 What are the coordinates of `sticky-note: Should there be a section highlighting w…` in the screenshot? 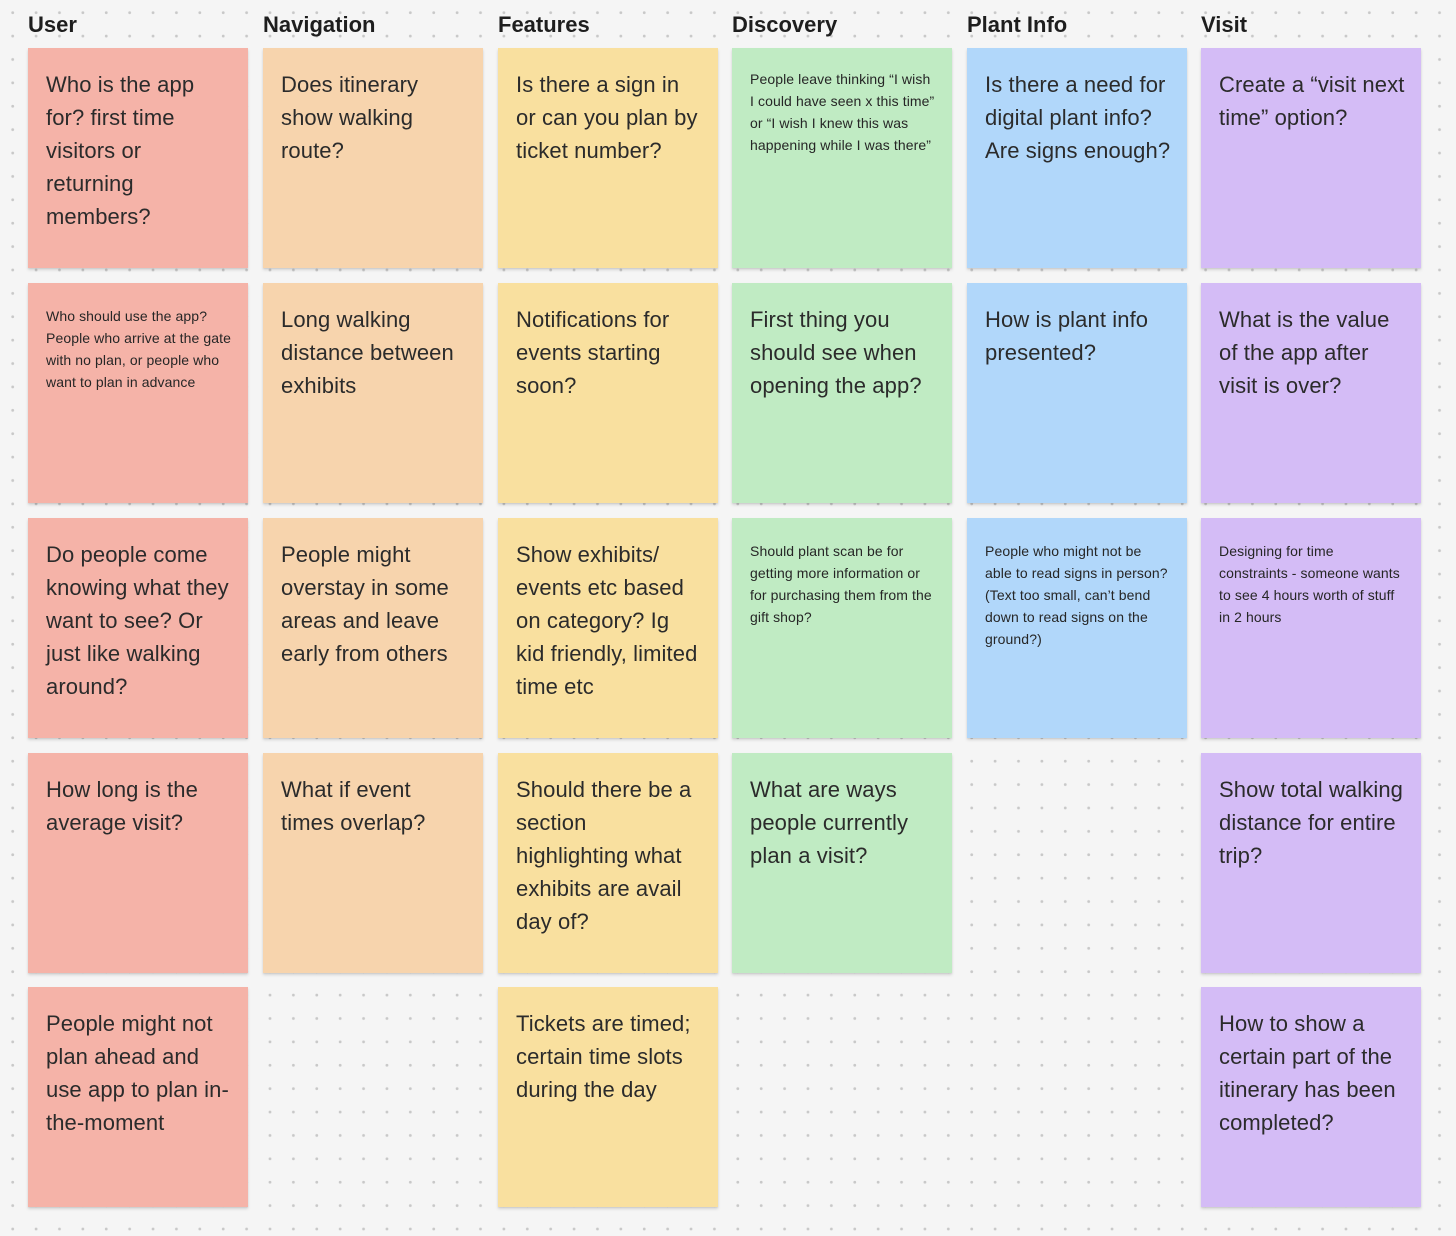 It's located at (608, 863).